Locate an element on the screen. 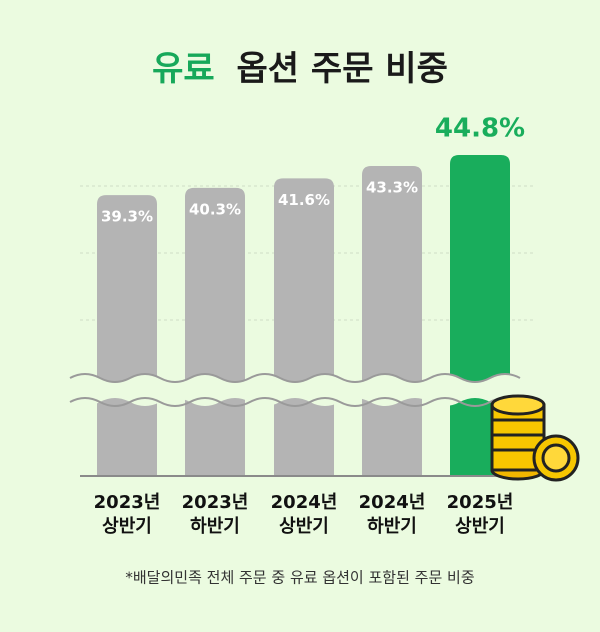 This screenshot has width=600, height=632. x-tick-label: 2025년 is located at coordinates (480, 502).